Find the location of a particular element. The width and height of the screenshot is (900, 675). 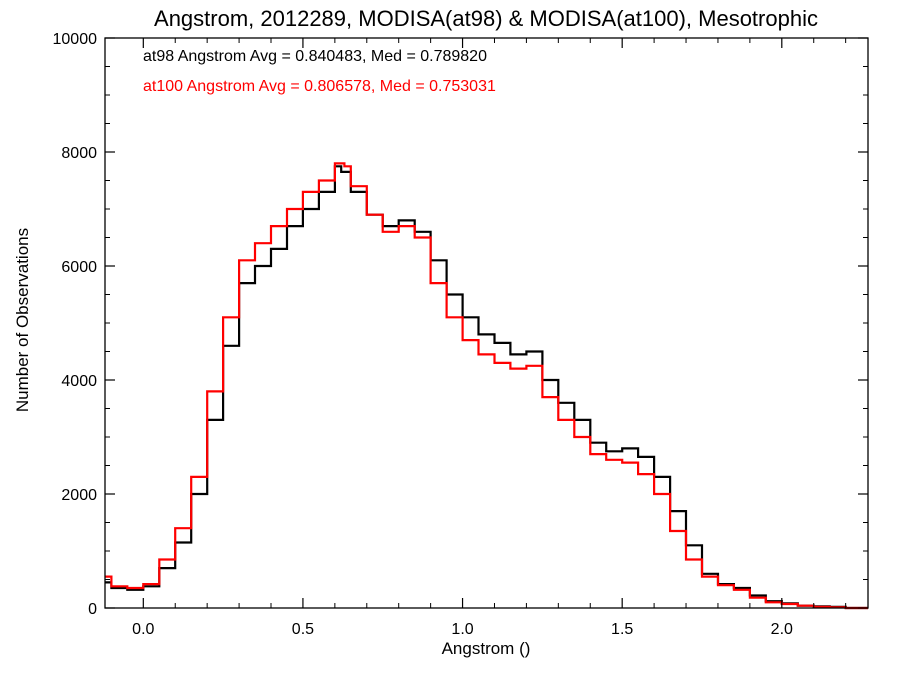

y-tick-label: 2000 is located at coordinates (79, 495).